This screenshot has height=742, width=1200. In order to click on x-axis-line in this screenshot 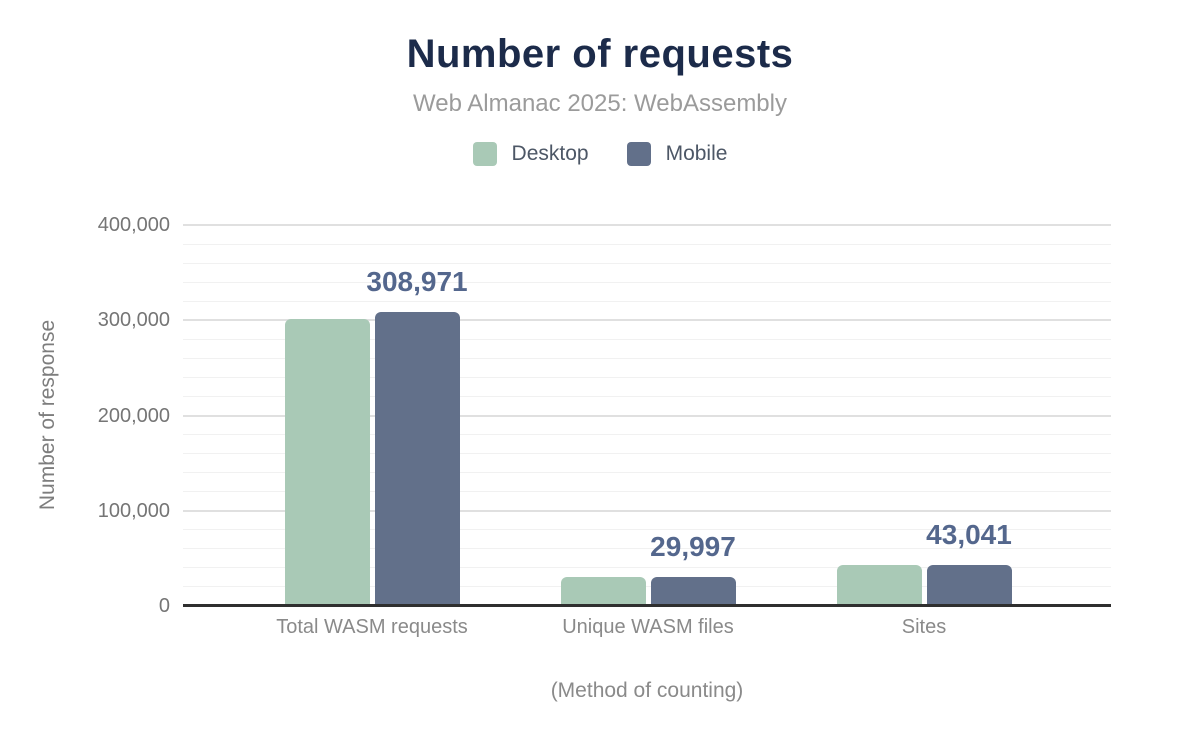, I will do `click(647, 605)`.